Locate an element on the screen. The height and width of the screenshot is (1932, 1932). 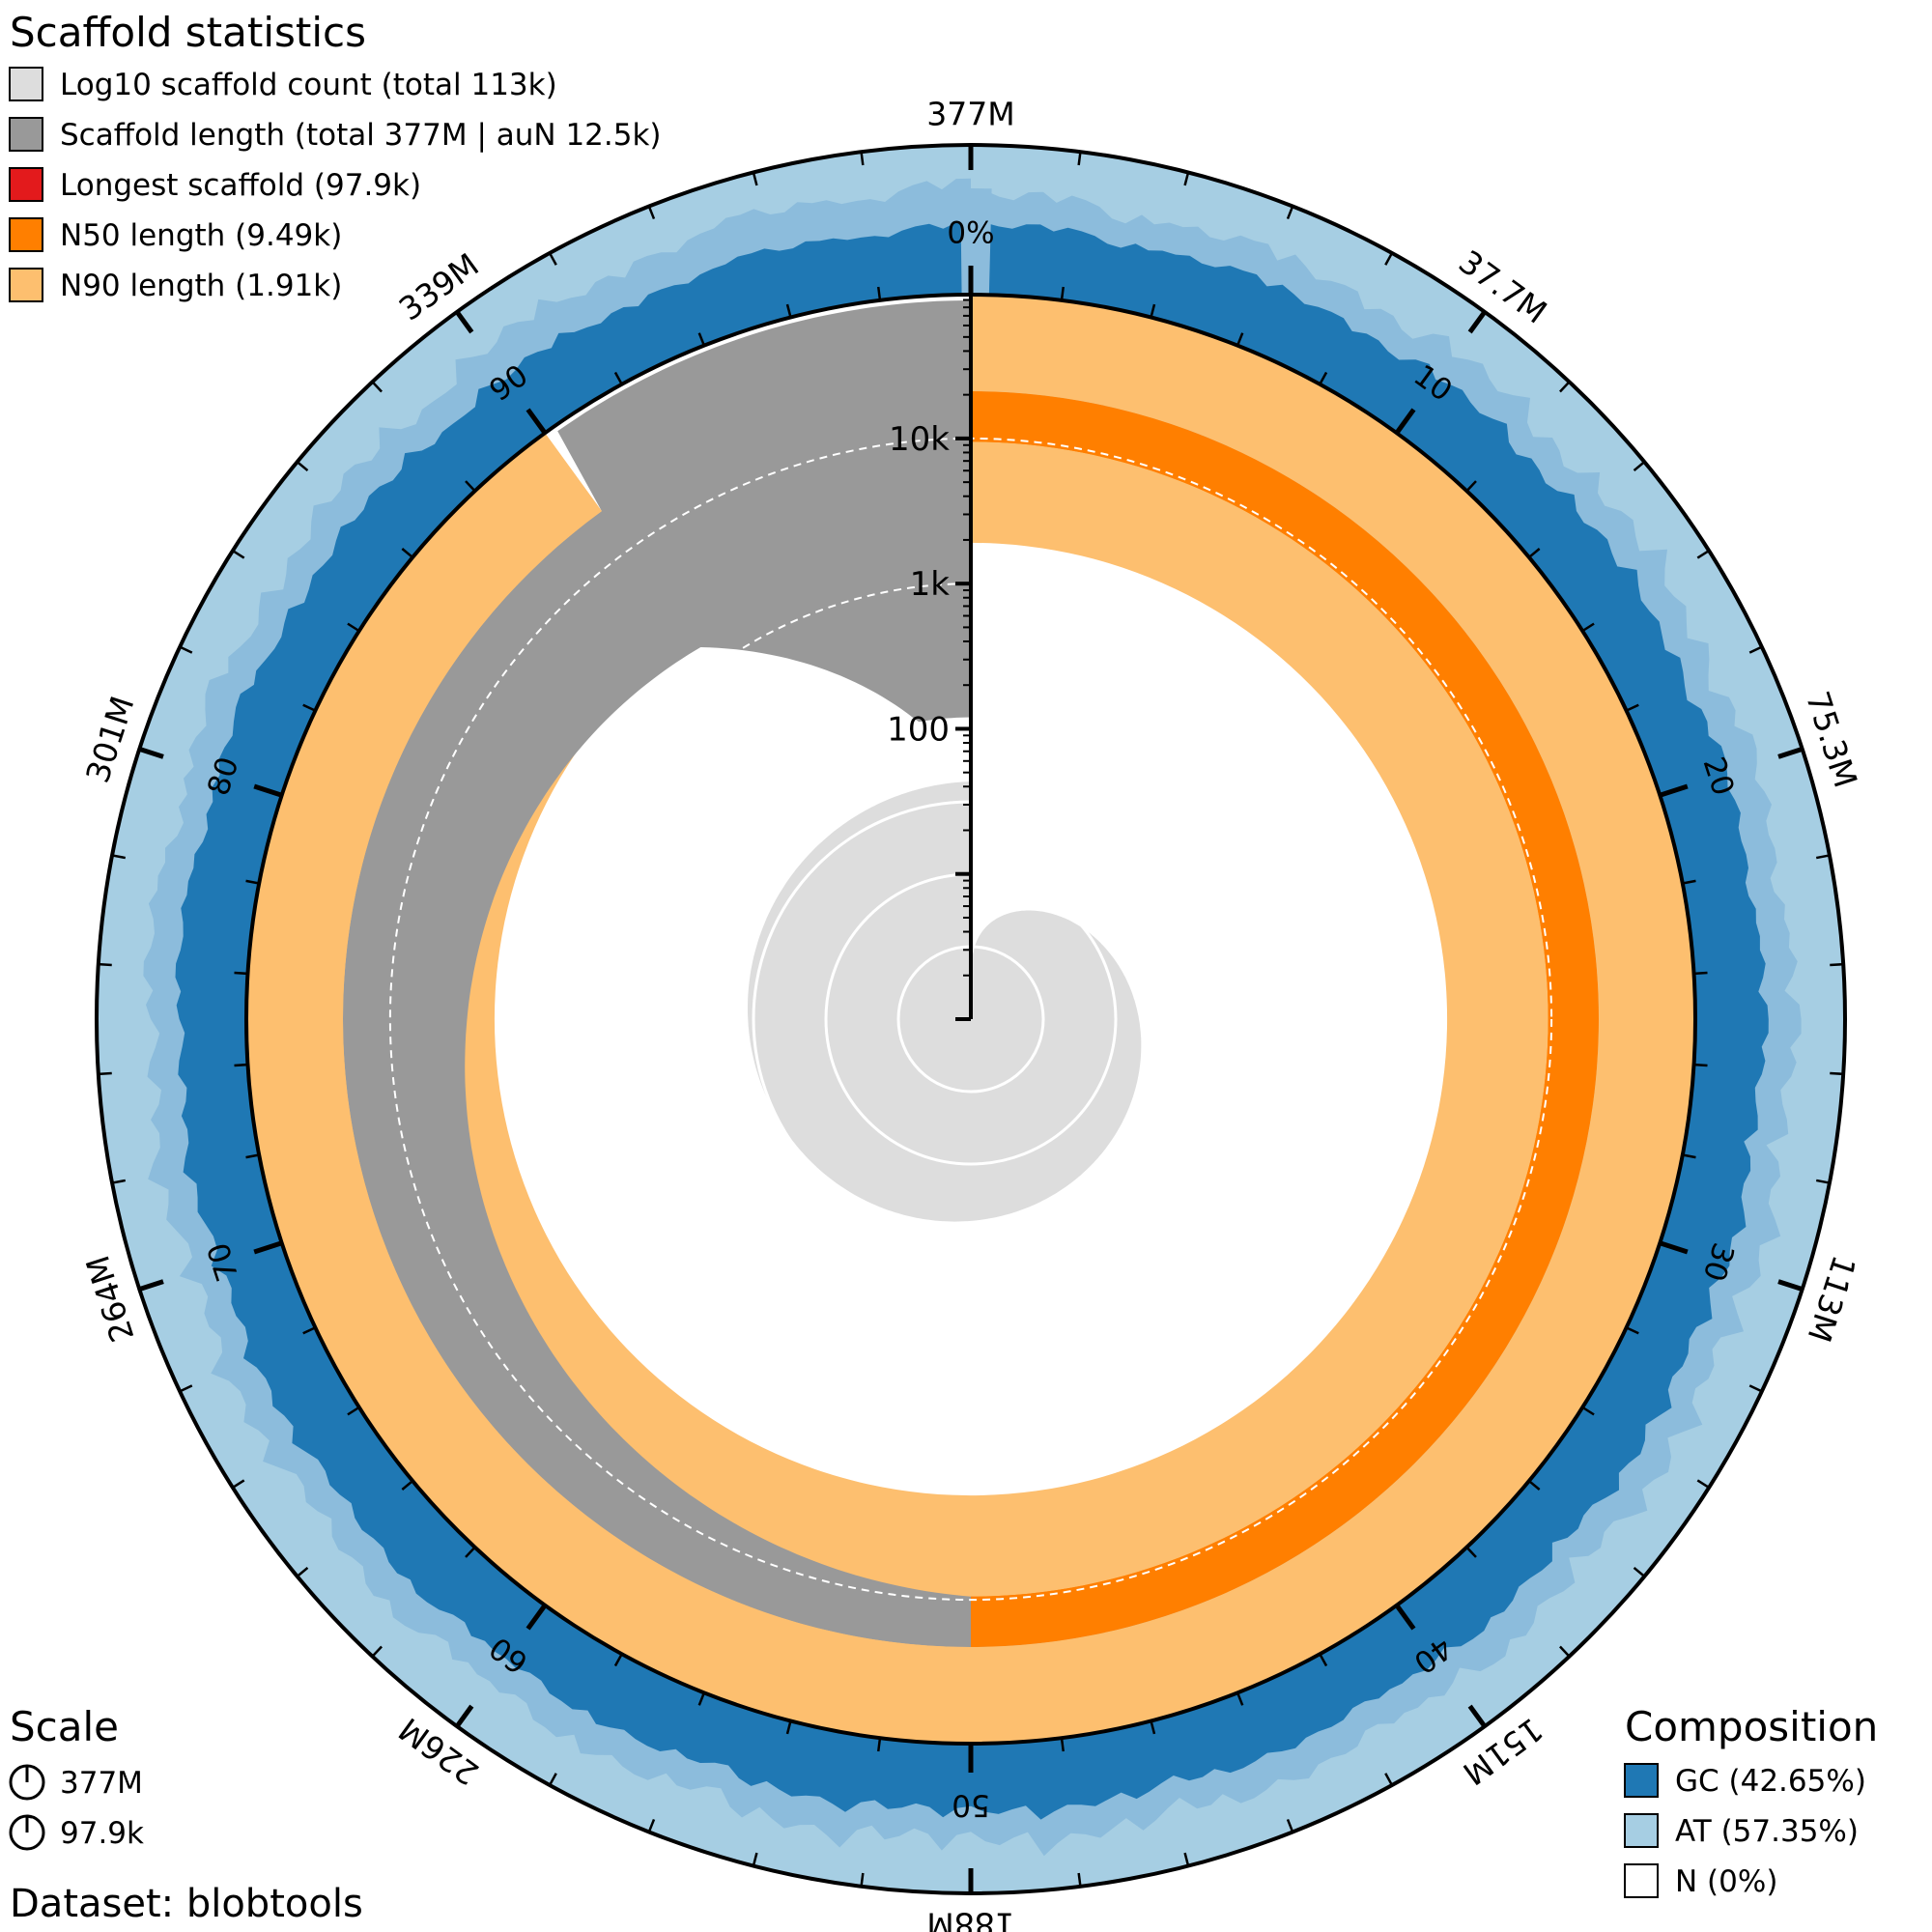
legend-item: Log10 scaffold count (total 113k) is located at coordinates (283, 84).